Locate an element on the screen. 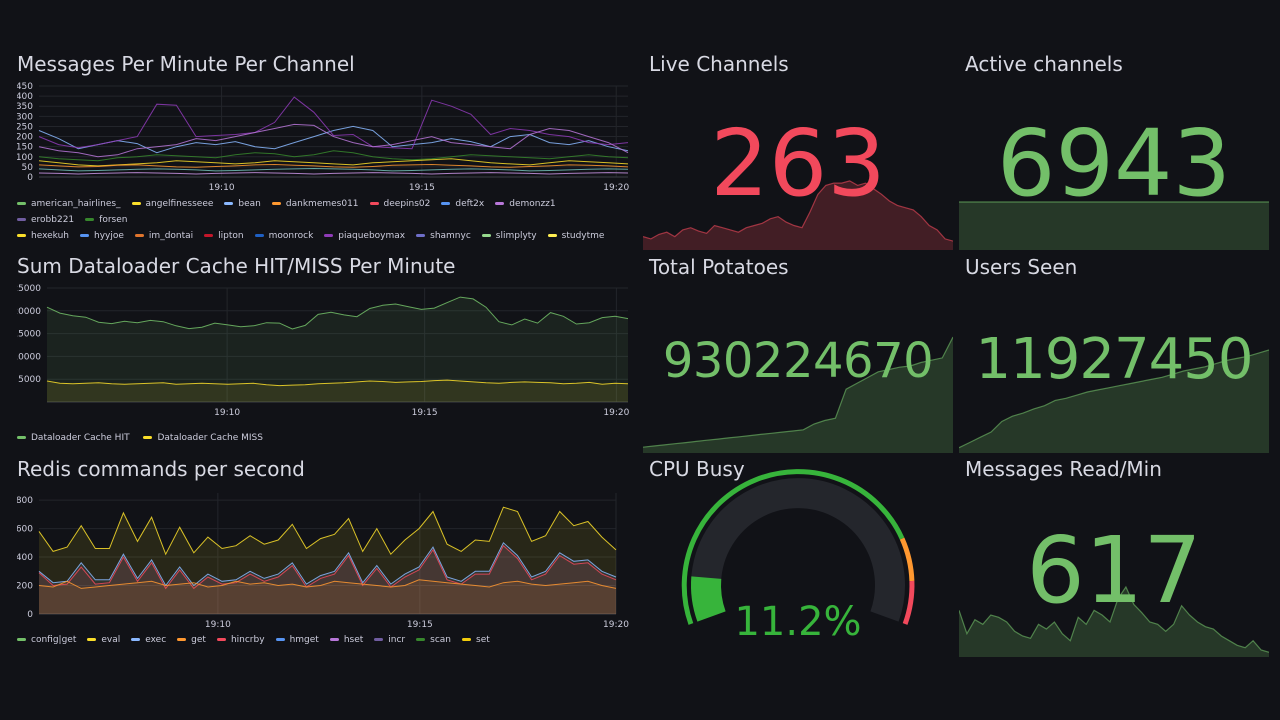  users-seen-panel: Users Seen 11927450 is located at coordinates (1114, 354).